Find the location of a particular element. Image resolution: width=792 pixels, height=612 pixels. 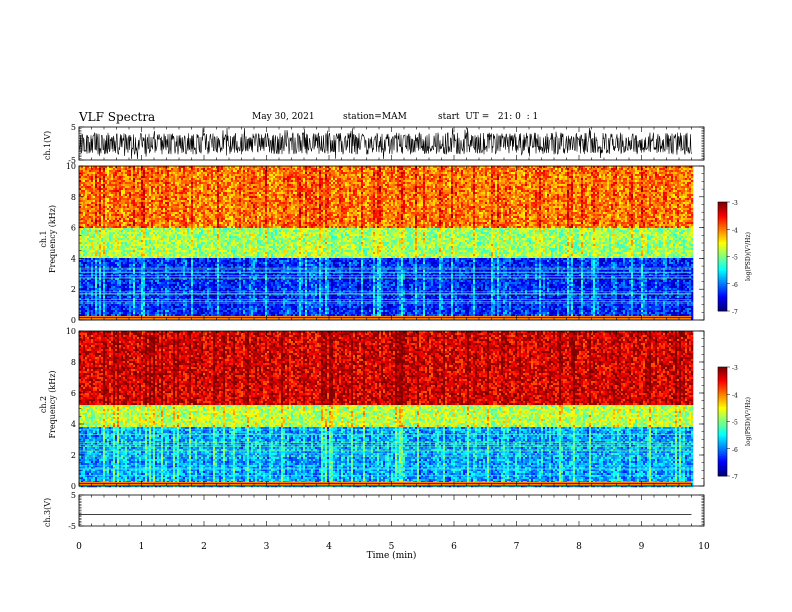

ch1-spectrogram-ytick-5: 10 is located at coordinates (71, 166).